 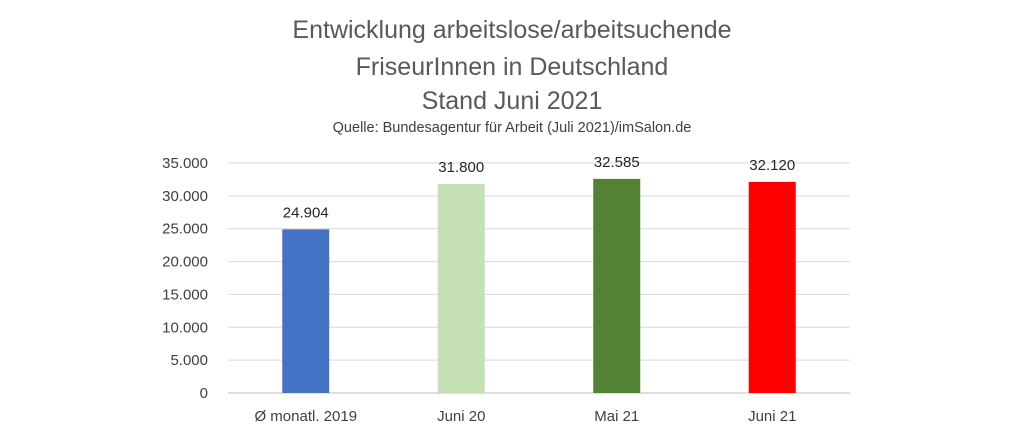 What do you see at coordinates (189, 360) in the screenshot?
I see `y-tick-label: 5.000` at bounding box center [189, 360].